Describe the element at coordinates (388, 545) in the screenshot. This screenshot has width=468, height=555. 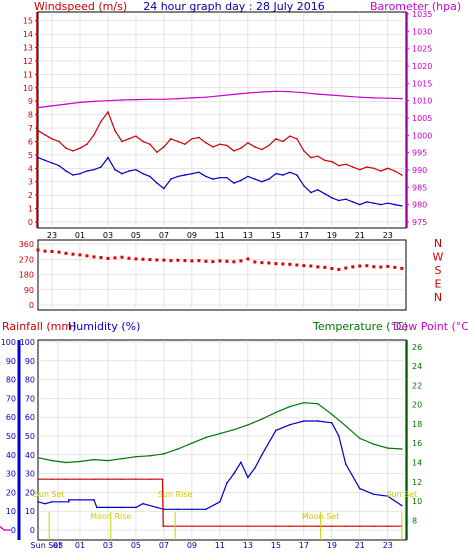
I see `tick-label: 23` at that location.